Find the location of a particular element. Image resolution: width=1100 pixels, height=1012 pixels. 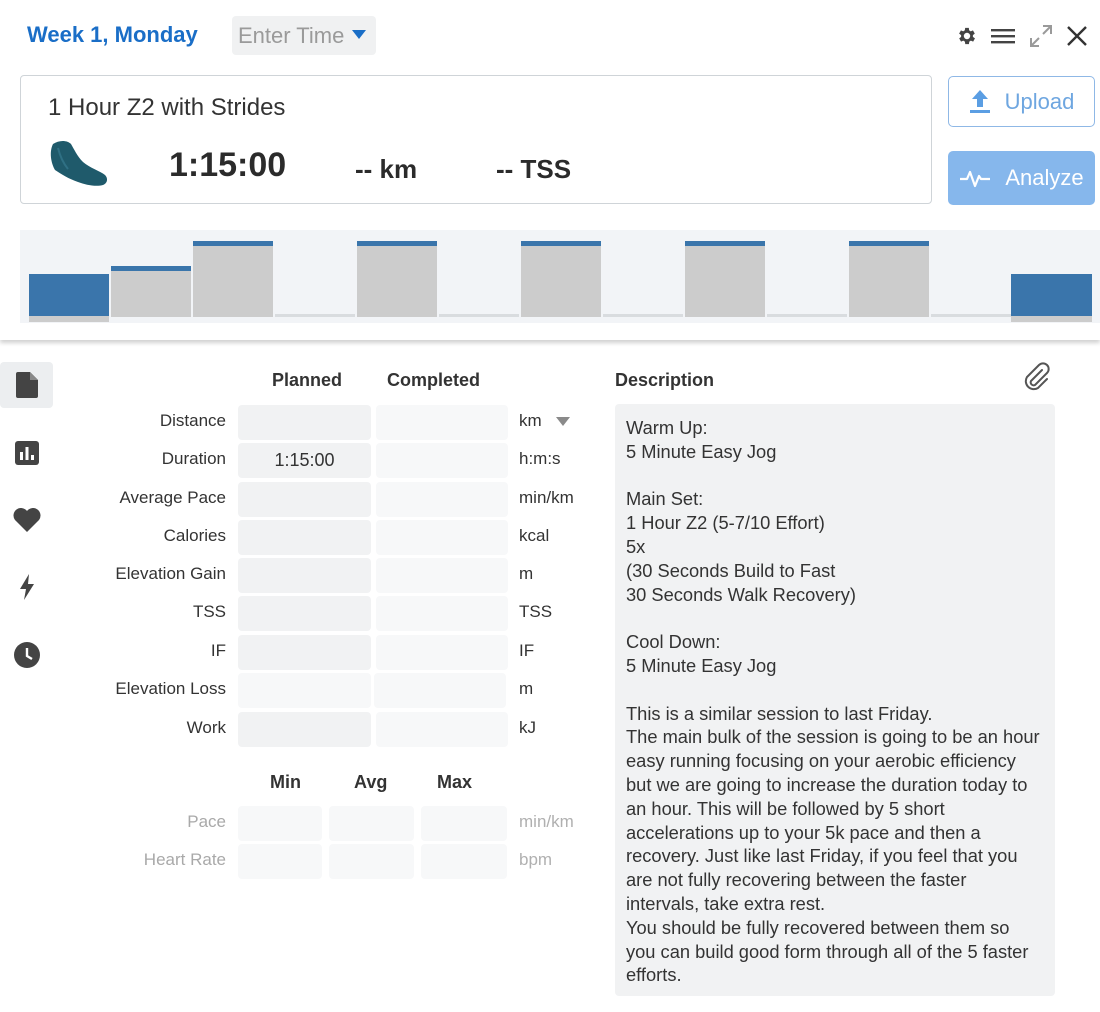

unit-label: km is located at coordinates (530, 420).